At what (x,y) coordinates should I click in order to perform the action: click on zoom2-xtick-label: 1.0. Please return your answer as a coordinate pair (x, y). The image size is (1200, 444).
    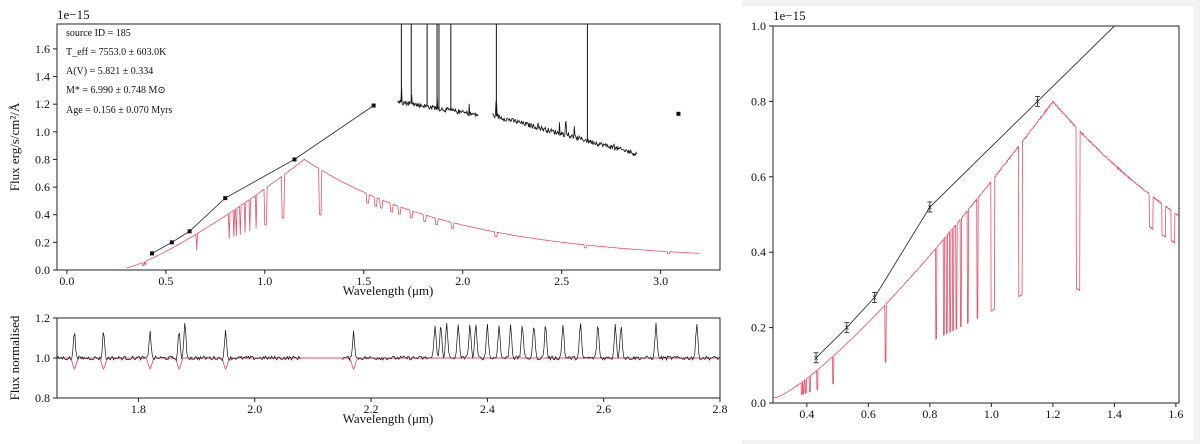
    Looking at the image, I should click on (991, 414).